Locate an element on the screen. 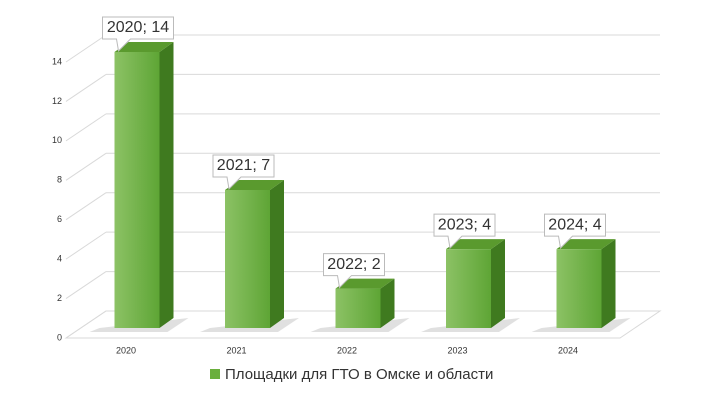 This screenshot has height=405, width=720. legend-swatch is located at coordinates (215, 374).